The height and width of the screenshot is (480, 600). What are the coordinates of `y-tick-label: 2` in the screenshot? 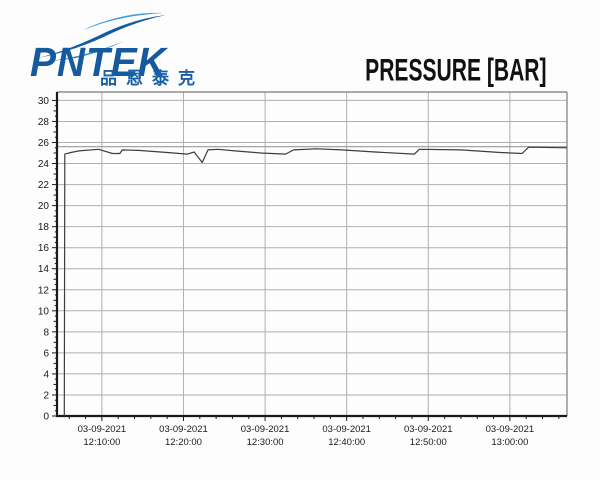 It's located at (46, 395).